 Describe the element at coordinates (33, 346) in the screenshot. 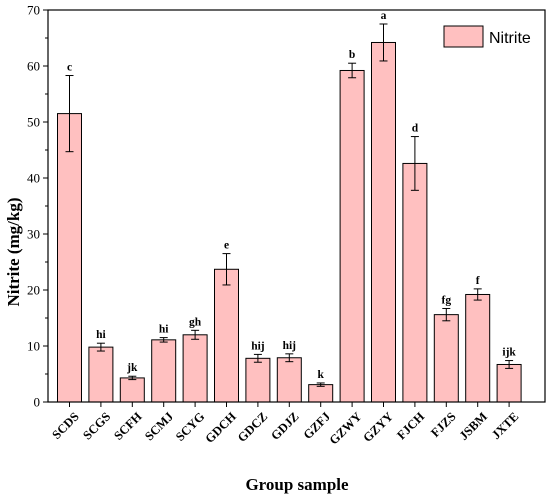

I see `y-tick-label: 10` at that location.